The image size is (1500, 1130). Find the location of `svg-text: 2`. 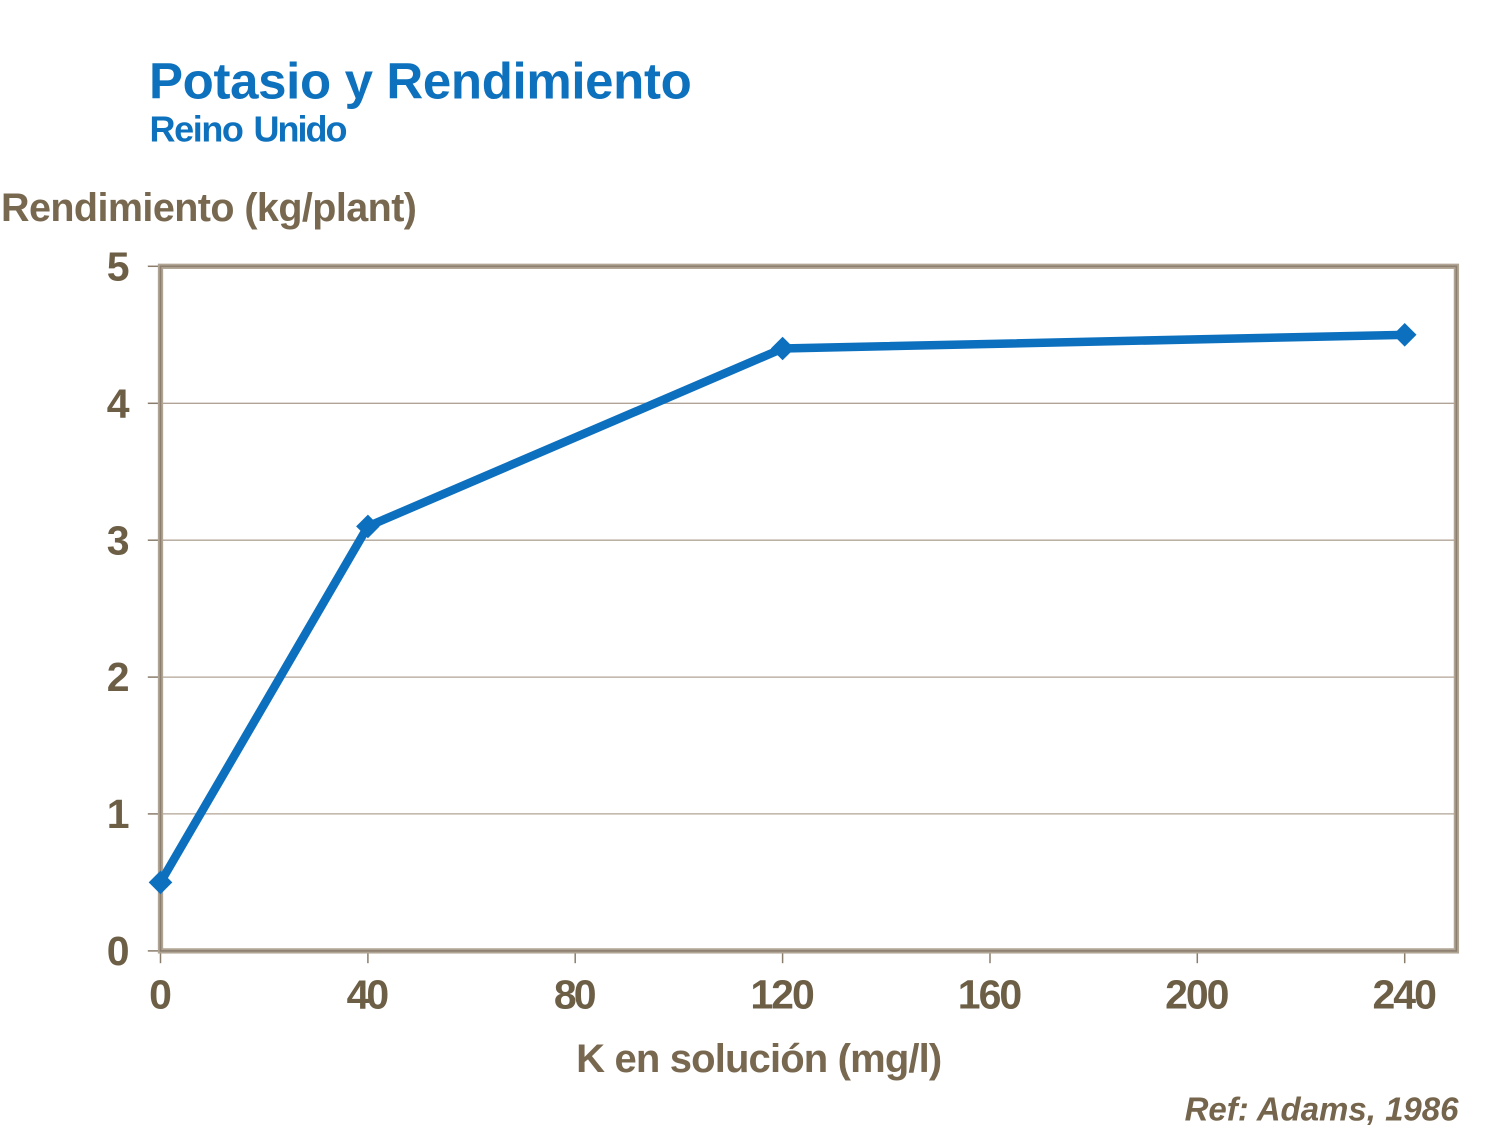

svg-text: 2 is located at coordinates (118, 677).